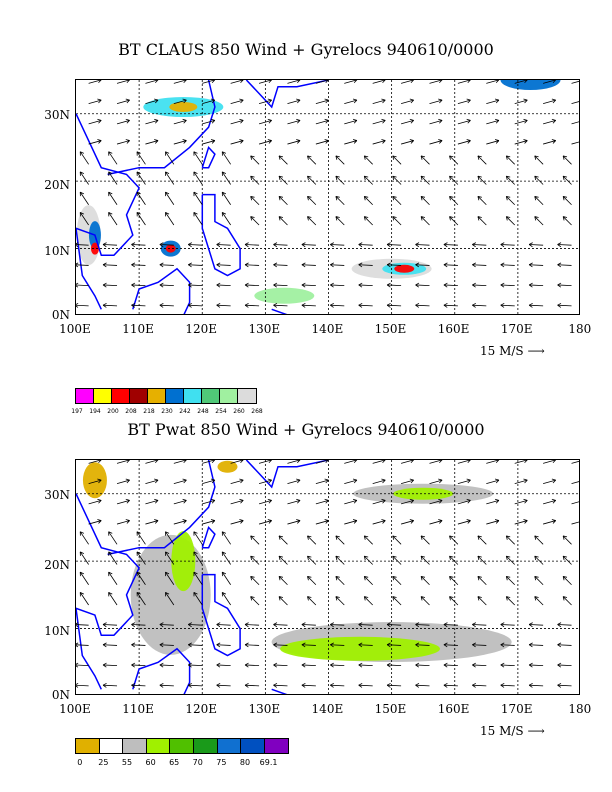  I want to click on panel1-colorbar-label: 197, so click(77, 411).